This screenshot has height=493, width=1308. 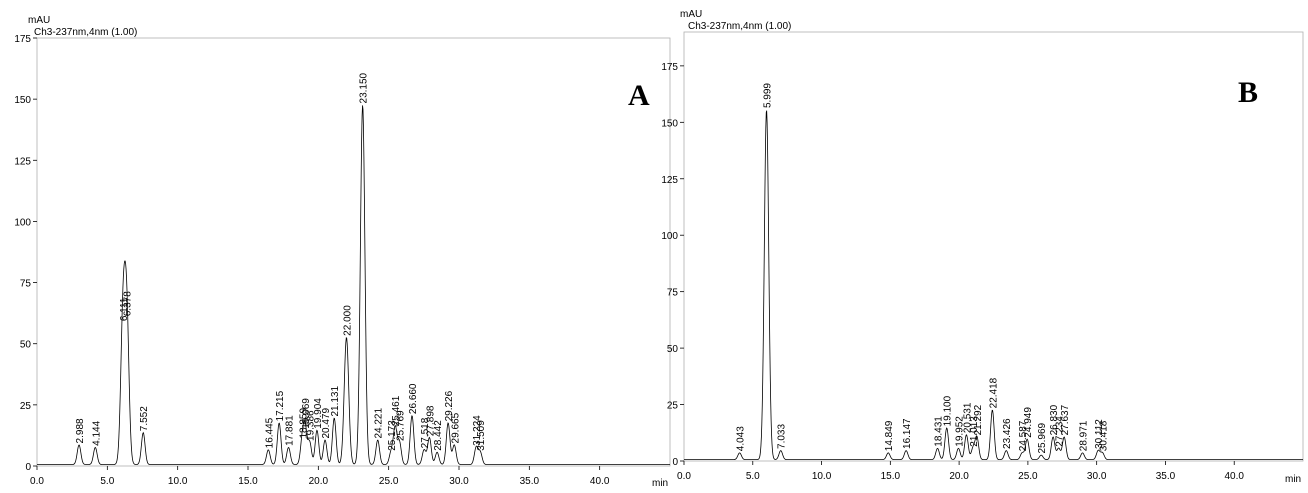 I want to click on peak-label: 6.378, so click(x=128, y=303).